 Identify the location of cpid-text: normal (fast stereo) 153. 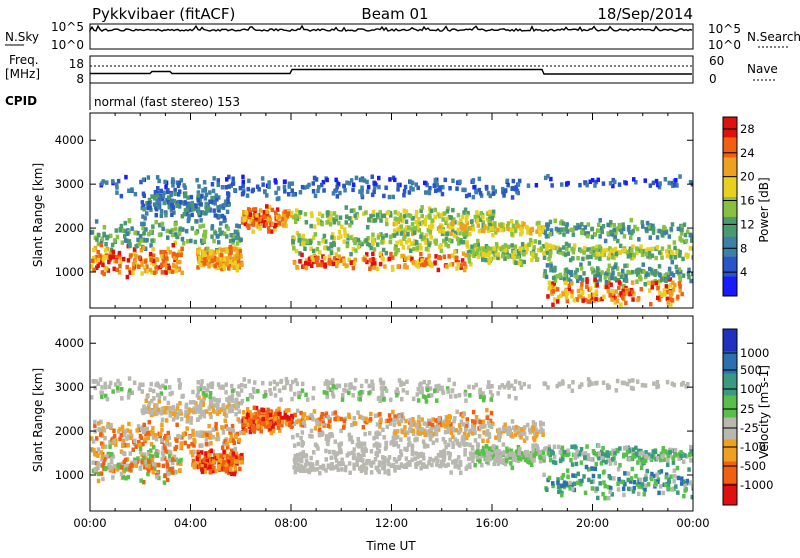
(167, 102).